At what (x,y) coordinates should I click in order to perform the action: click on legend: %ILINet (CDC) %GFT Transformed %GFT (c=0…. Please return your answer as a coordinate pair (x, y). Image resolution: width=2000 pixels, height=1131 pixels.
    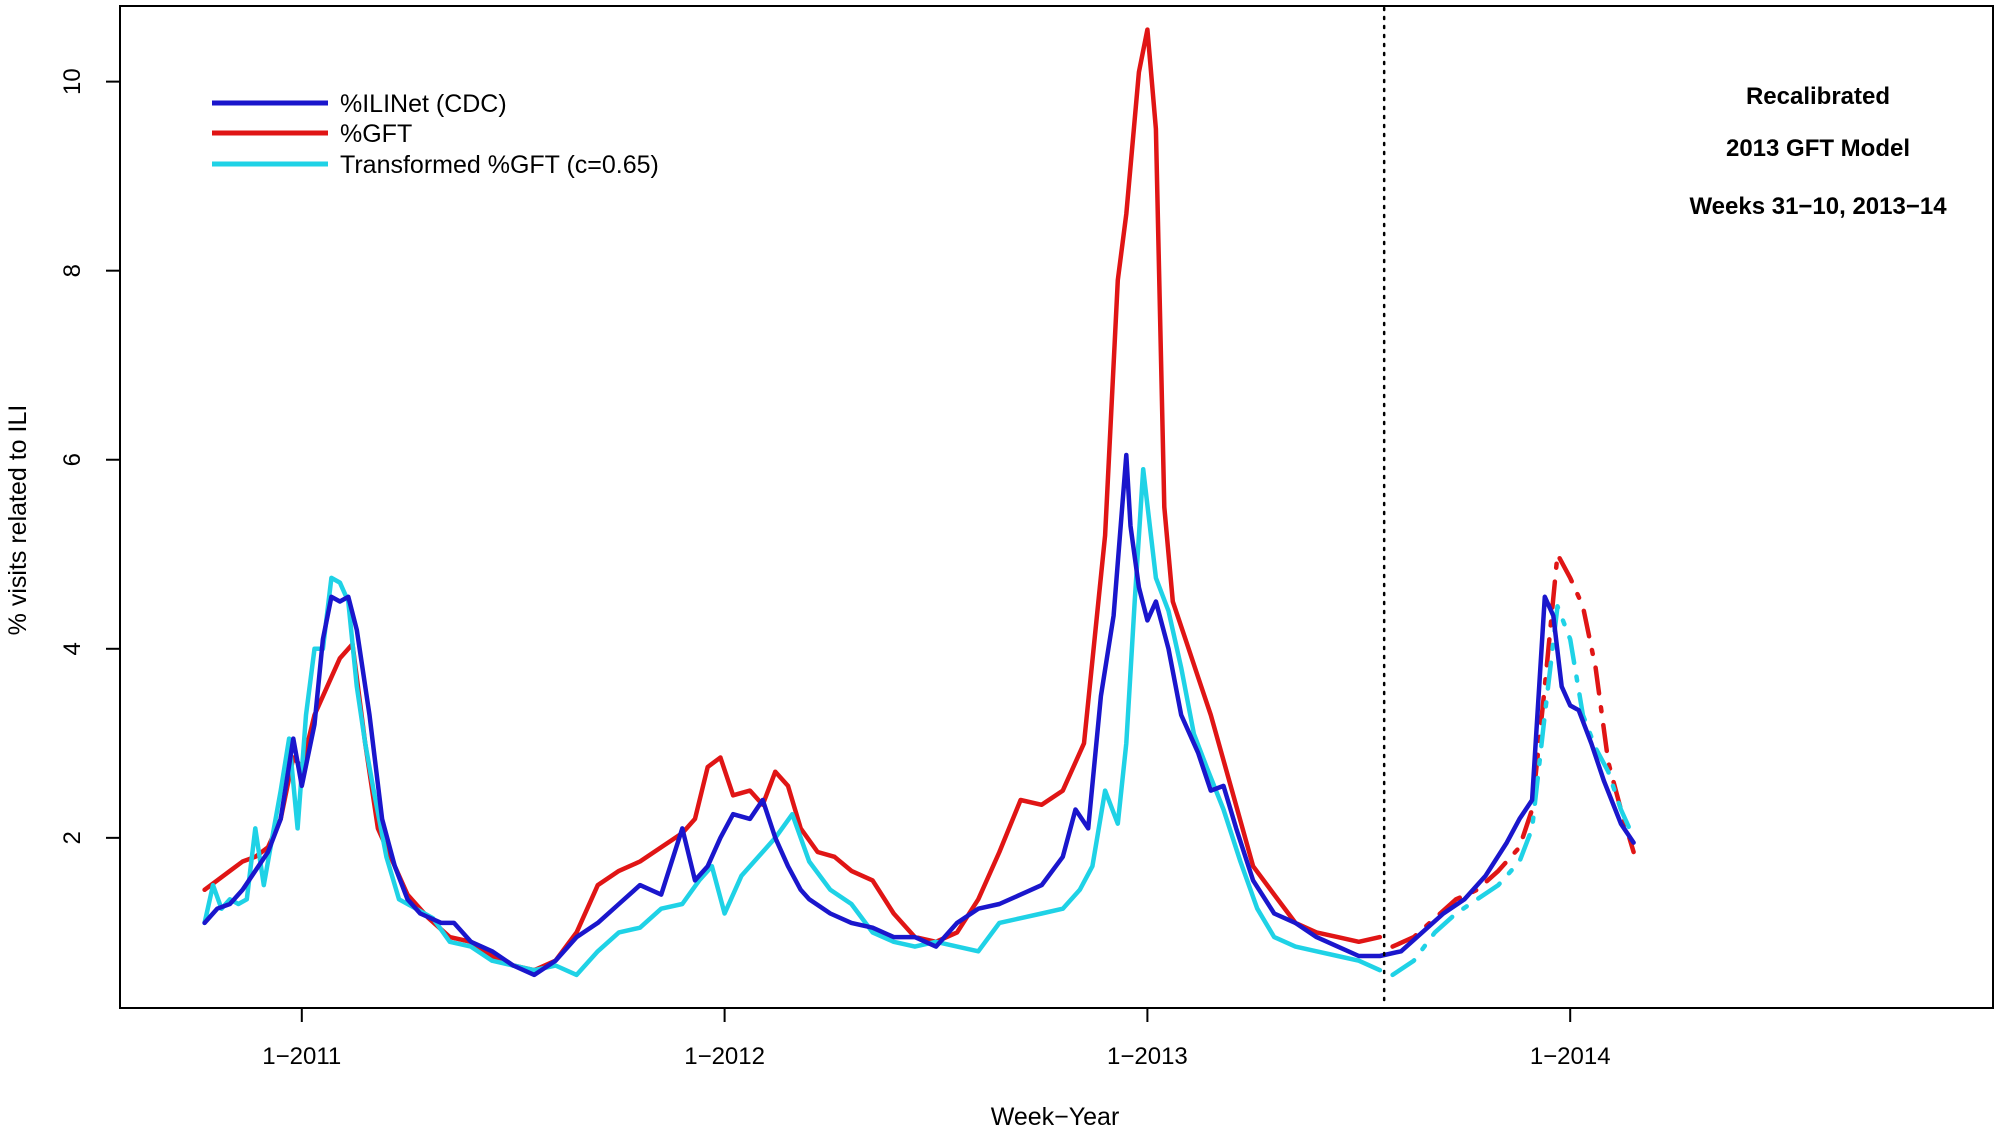
    Looking at the image, I should click on (435, 134).